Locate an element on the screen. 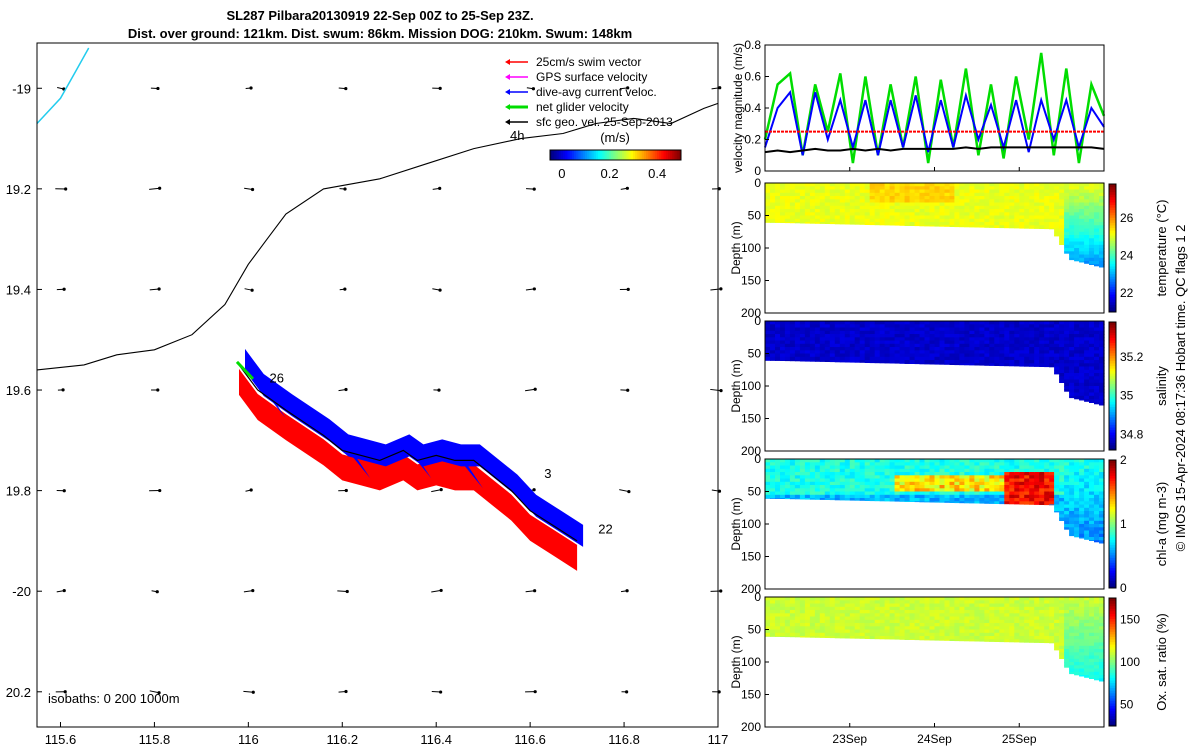 This screenshot has width=1200, height=750. colorbar-tick-label: 50 is located at coordinates (1127, 705).